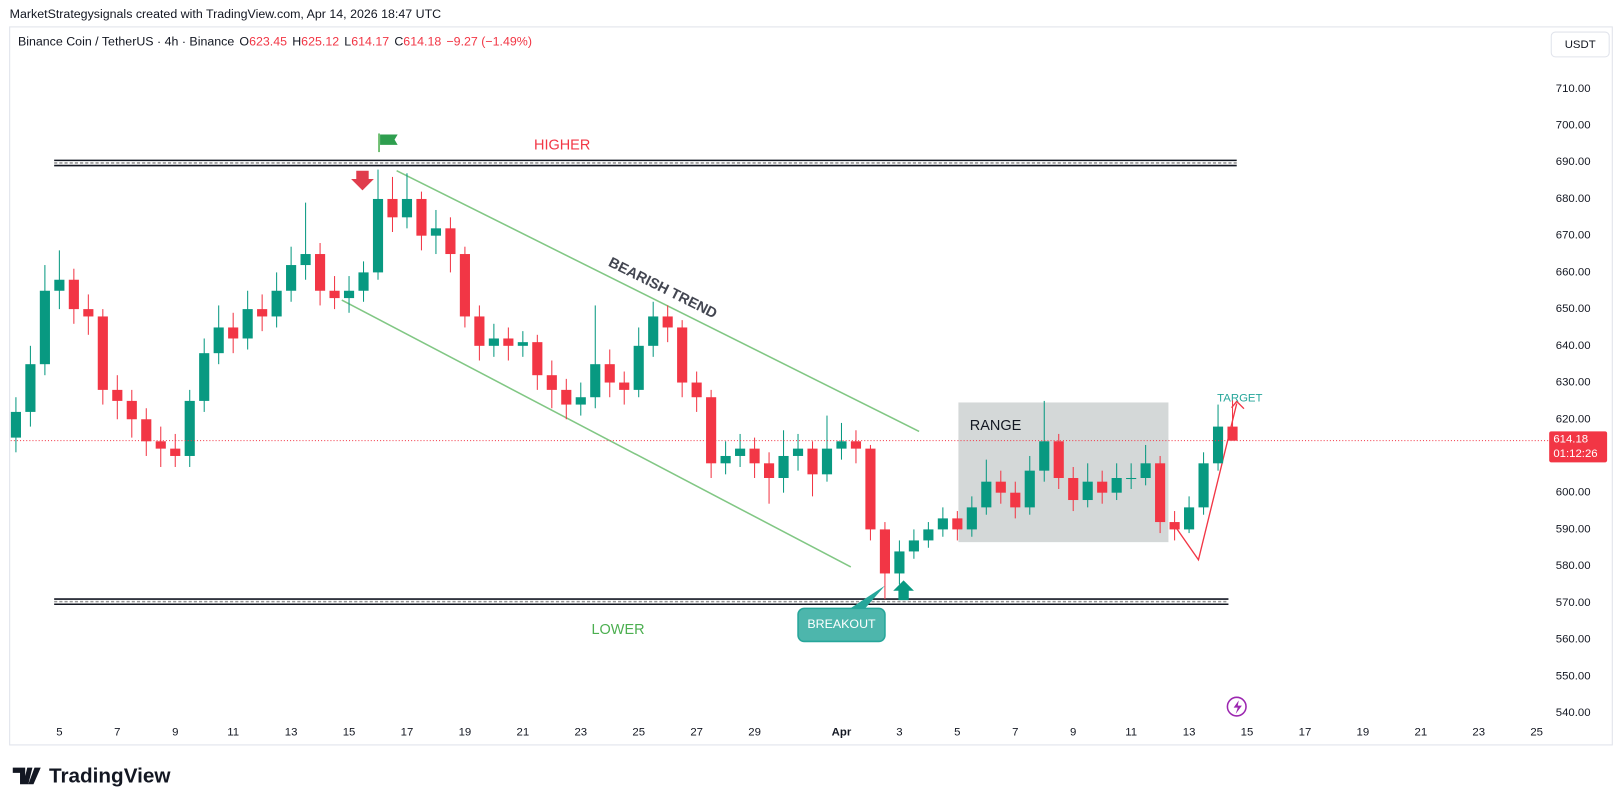 The width and height of the screenshot is (1623, 807). I want to click on x-tick-label: 15, so click(1247, 733).